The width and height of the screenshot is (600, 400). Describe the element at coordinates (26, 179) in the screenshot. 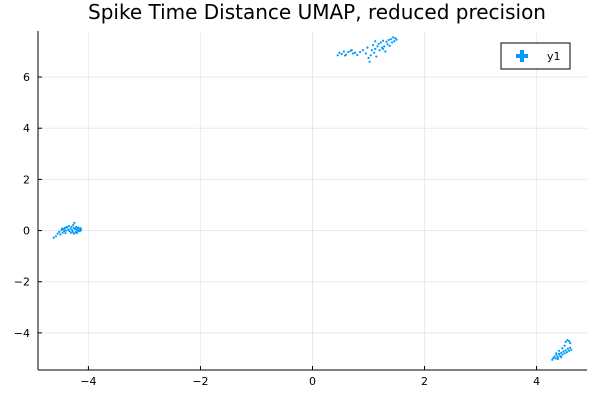

I see `y-tick-label: 2` at that location.